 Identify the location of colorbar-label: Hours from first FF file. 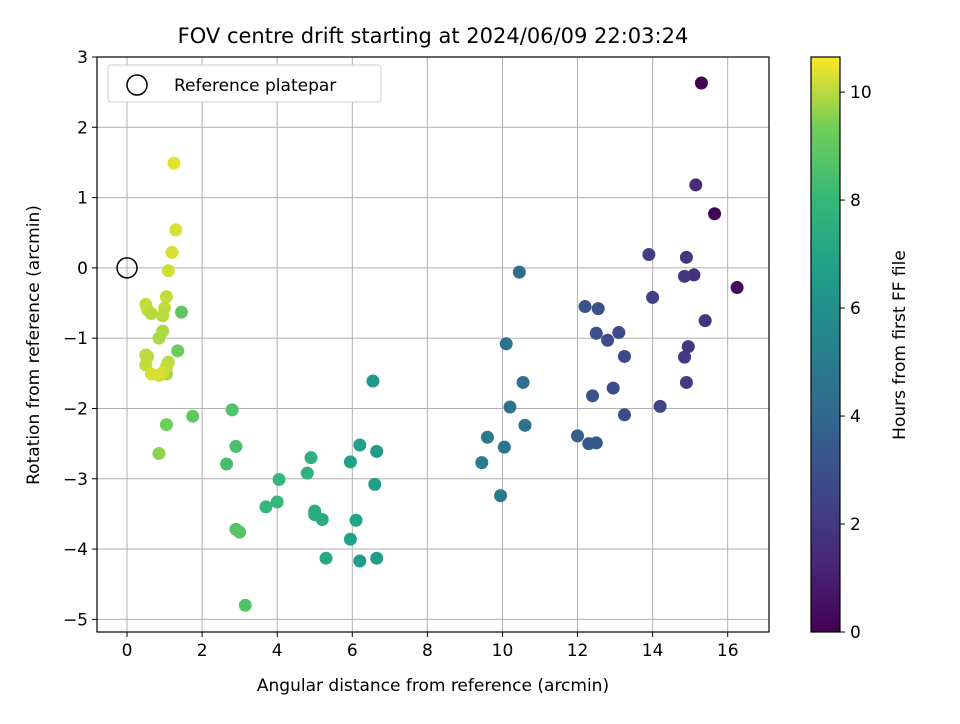
(900, 345).